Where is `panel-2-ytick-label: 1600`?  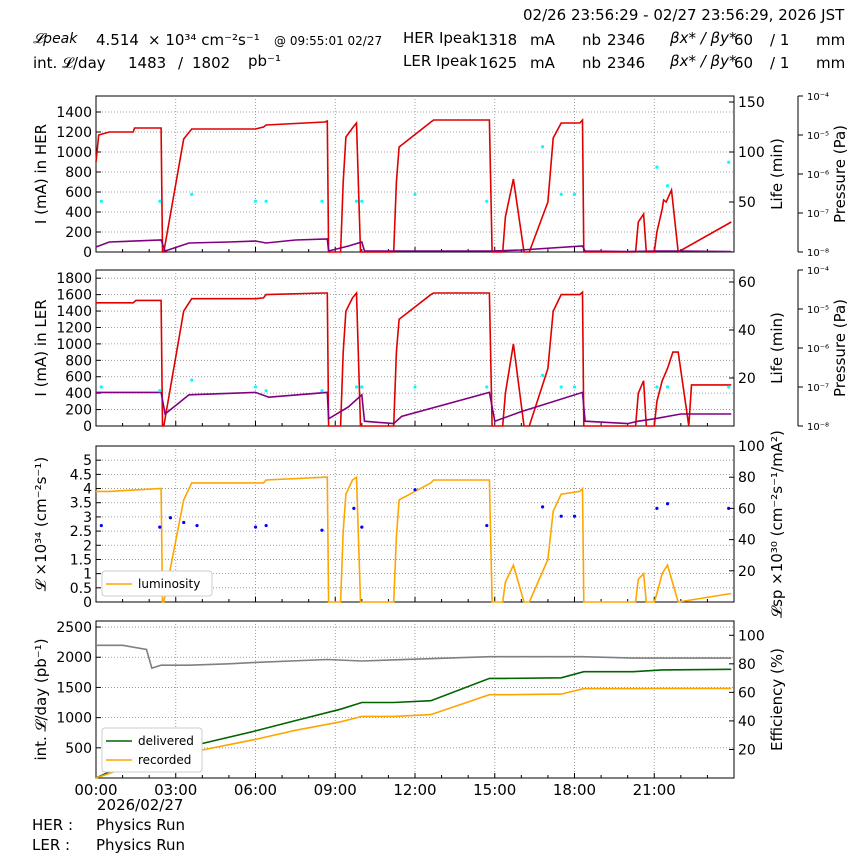
panel-2-ytick-label: 1600 is located at coordinates (74, 296).